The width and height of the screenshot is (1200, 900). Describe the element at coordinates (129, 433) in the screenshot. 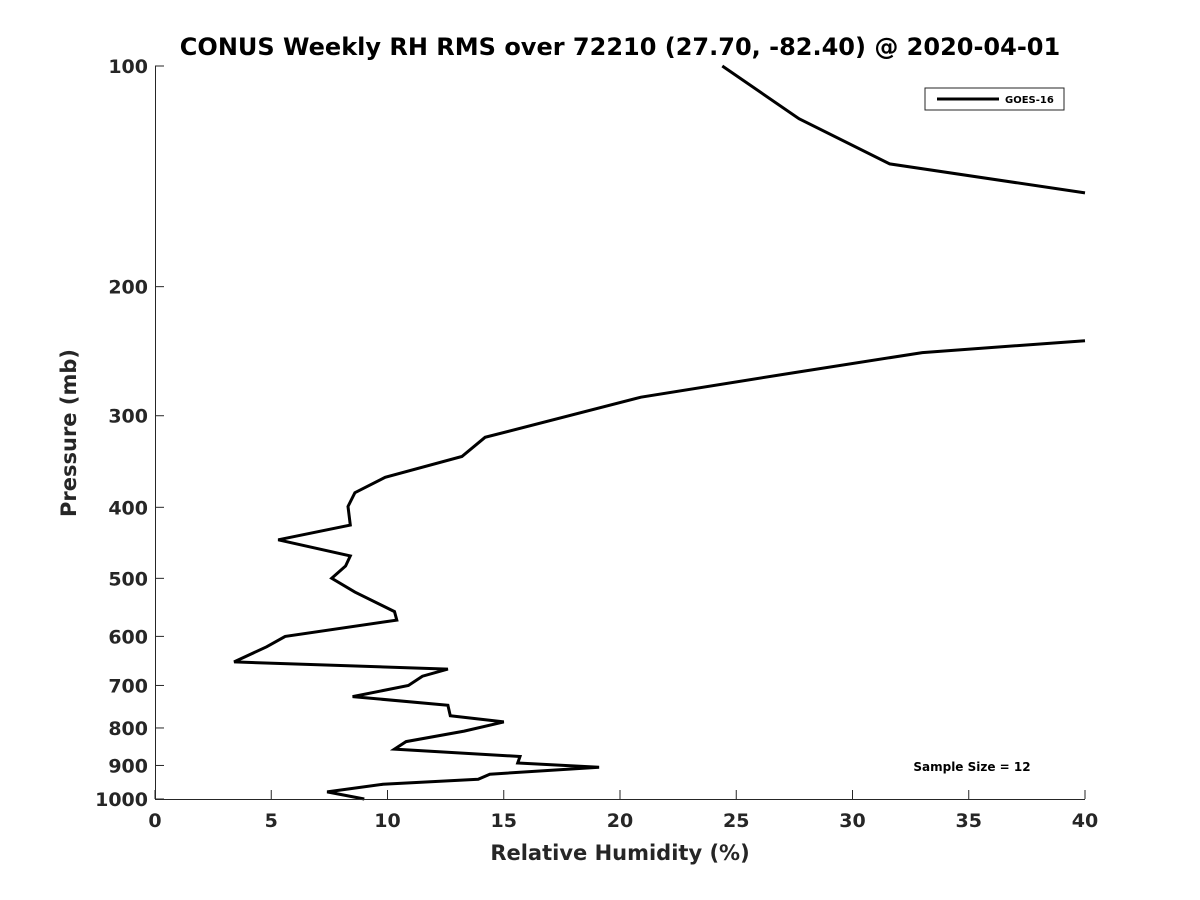

I see `y-axis-ticks: 100 200 300 400 500 600 700 800 900 1000` at that location.